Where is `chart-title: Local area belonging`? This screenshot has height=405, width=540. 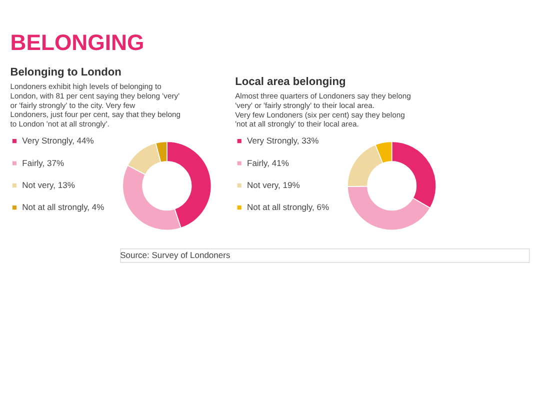
chart-title: Local area belonging is located at coordinates (290, 82).